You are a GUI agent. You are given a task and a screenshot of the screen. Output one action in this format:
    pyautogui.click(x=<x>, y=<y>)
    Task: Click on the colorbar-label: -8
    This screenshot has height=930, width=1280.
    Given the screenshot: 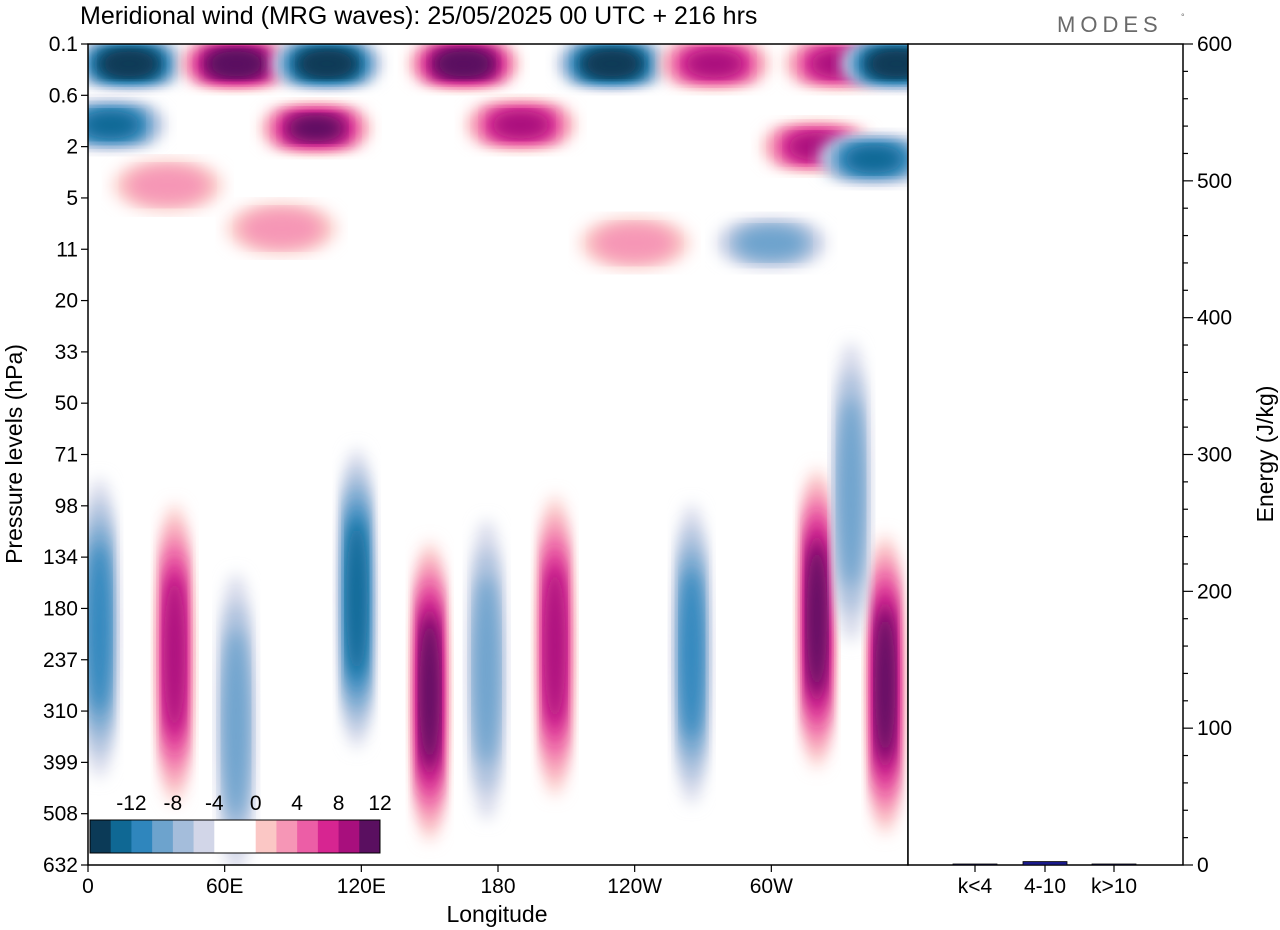 What is the action you would take?
    pyautogui.click(x=173, y=803)
    